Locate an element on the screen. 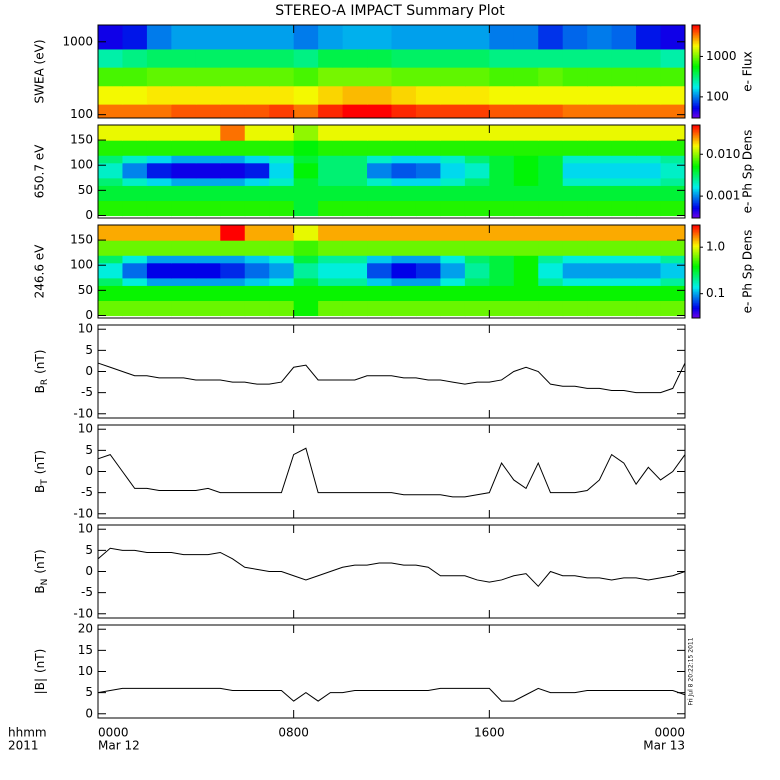  y-label-sub: N is located at coordinates (45, 582).